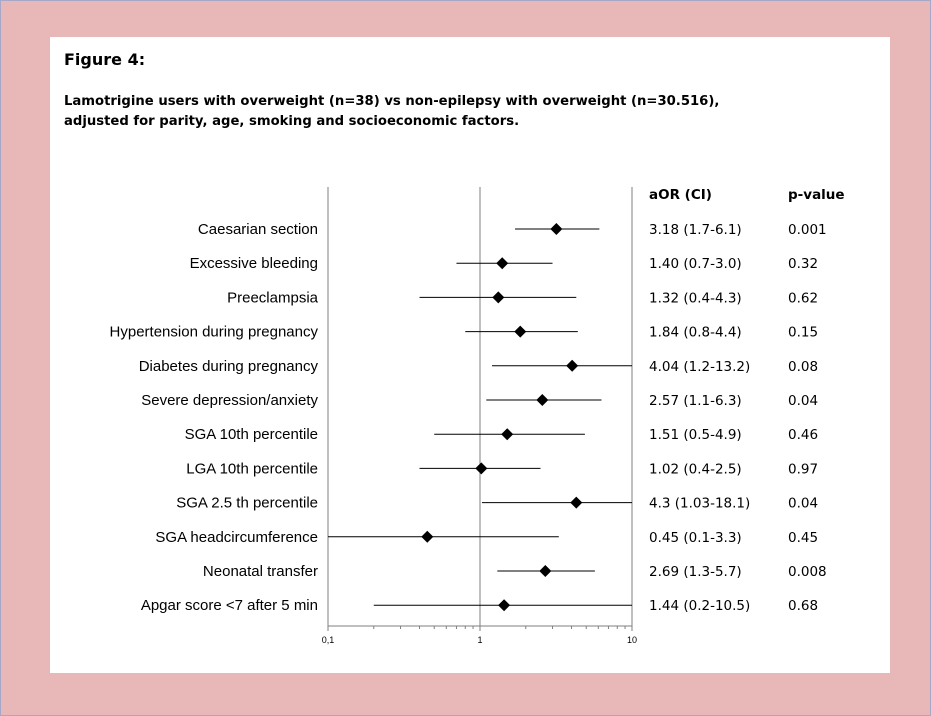 The image size is (931, 716). What do you see at coordinates (229, 605) in the screenshot?
I see `row-label: Apgar score <7 after 5 min` at bounding box center [229, 605].